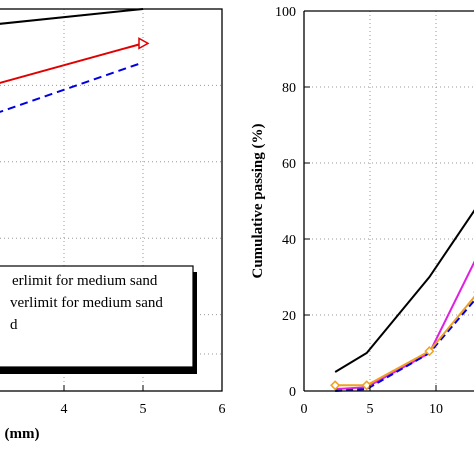  What do you see at coordinates (285, 12) in the screenshot?
I see `y-tick-label: 100` at bounding box center [285, 12].